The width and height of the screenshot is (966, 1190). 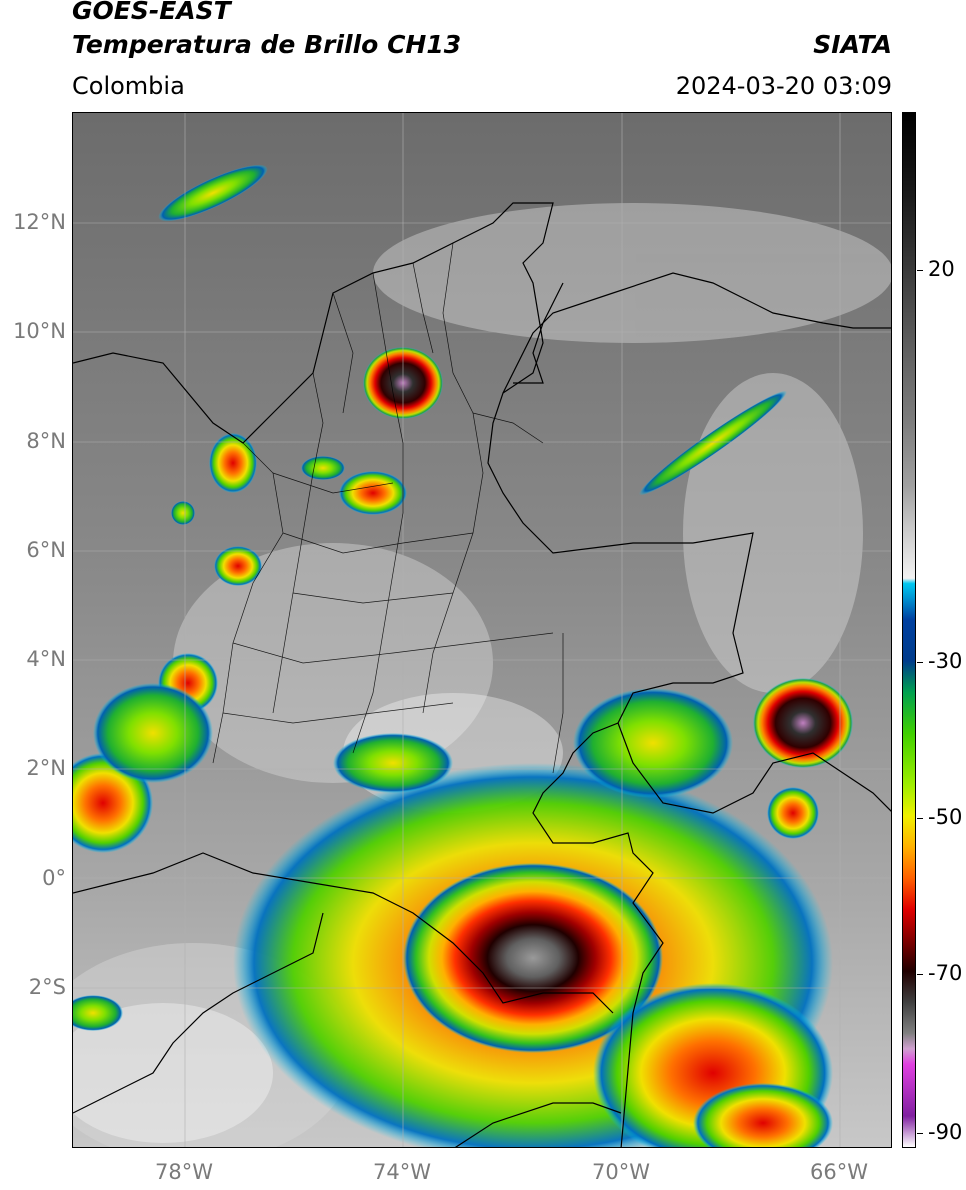 What do you see at coordinates (941, 269) in the screenshot?
I see `colorbar-label-20: 20` at bounding box center [941, 269].